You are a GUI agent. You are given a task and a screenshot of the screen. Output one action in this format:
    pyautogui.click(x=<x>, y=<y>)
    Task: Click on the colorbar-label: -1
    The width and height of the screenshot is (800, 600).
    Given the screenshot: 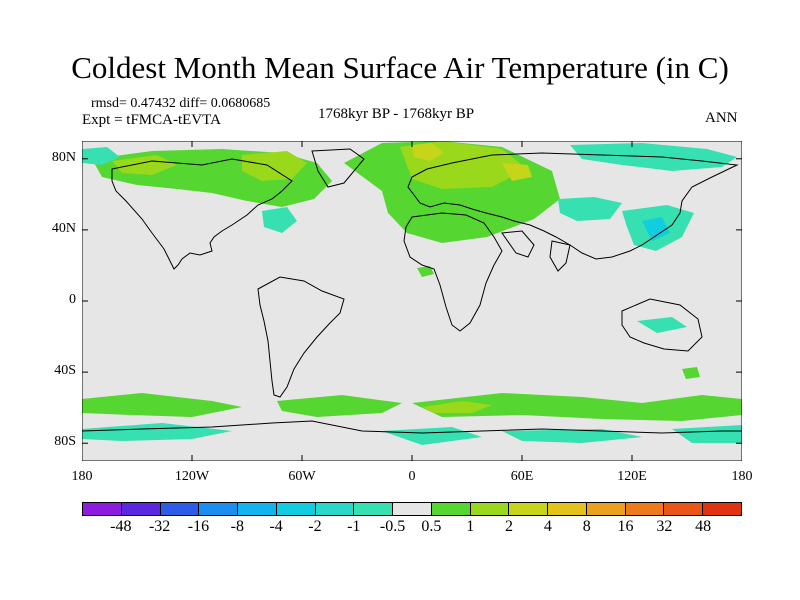 What is the action you would take?
    pyautogui.click(x=354, y=526)
    